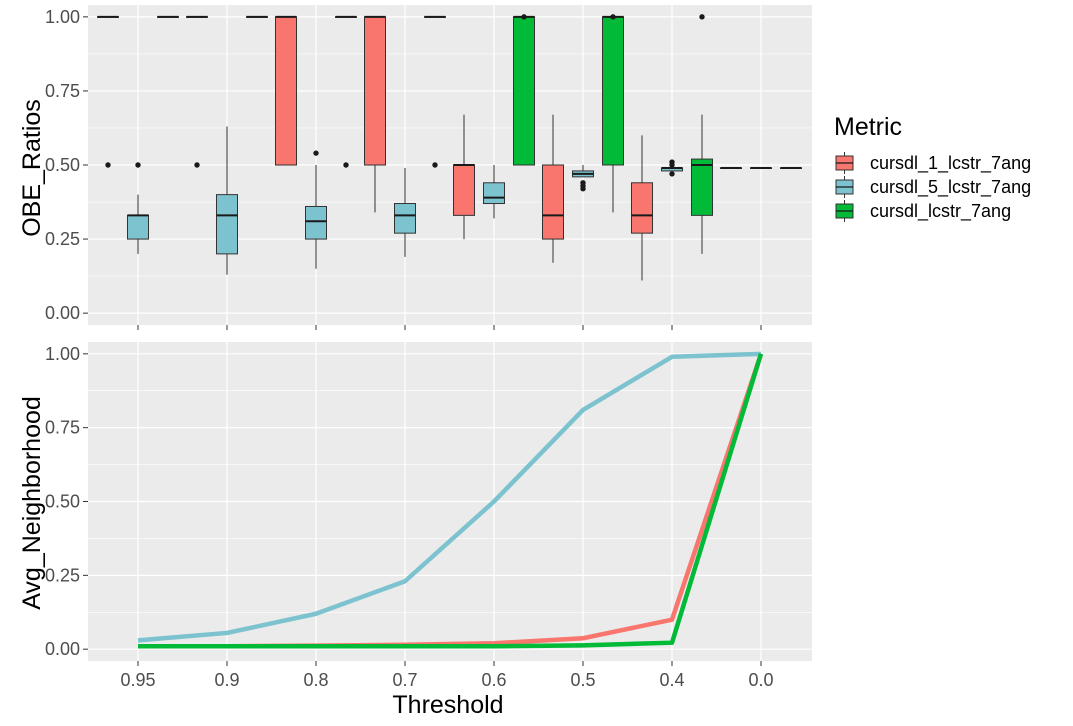  What do you see at coordinates (940, 211) in the screenshot?
I see `legend-label: cursdl_lcstr_7ang` at bounding box center [940, 211].